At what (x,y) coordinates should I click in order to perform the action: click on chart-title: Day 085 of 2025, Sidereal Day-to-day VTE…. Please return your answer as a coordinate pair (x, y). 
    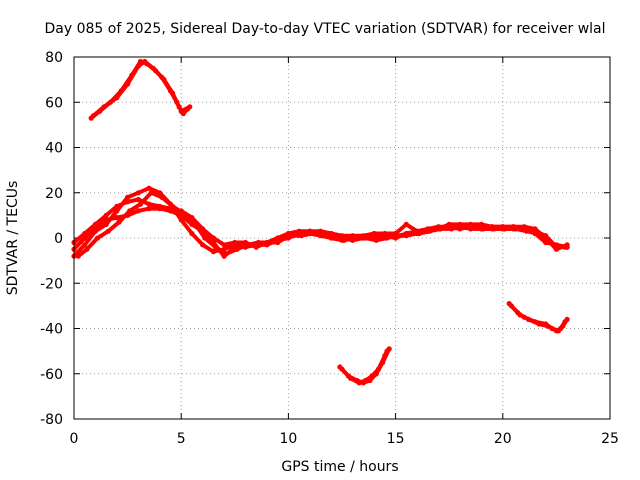
    Looking at the image, I should click on (324, 29).